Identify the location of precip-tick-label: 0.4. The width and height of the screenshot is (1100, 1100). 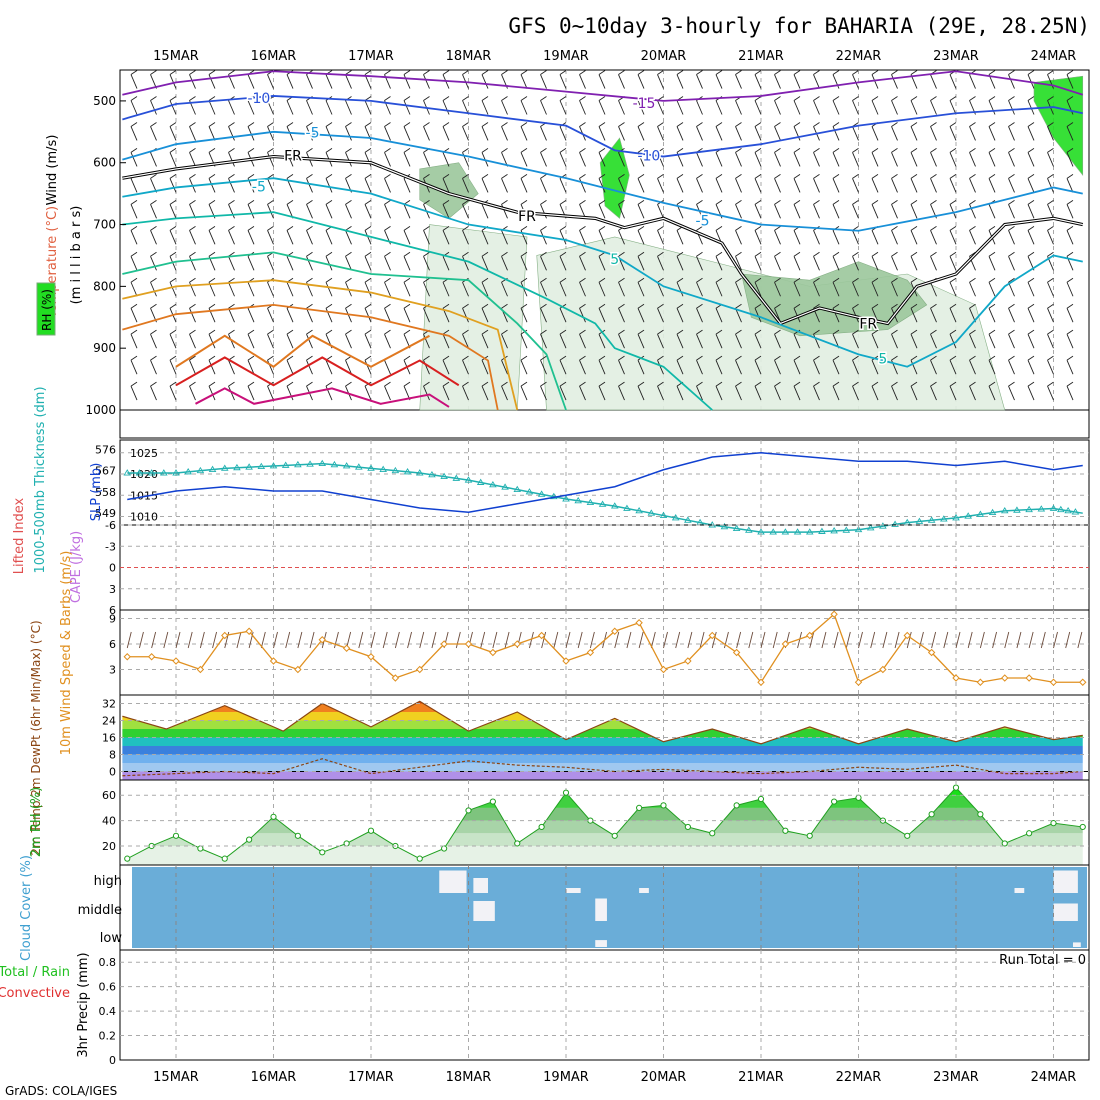
(108, 1011).